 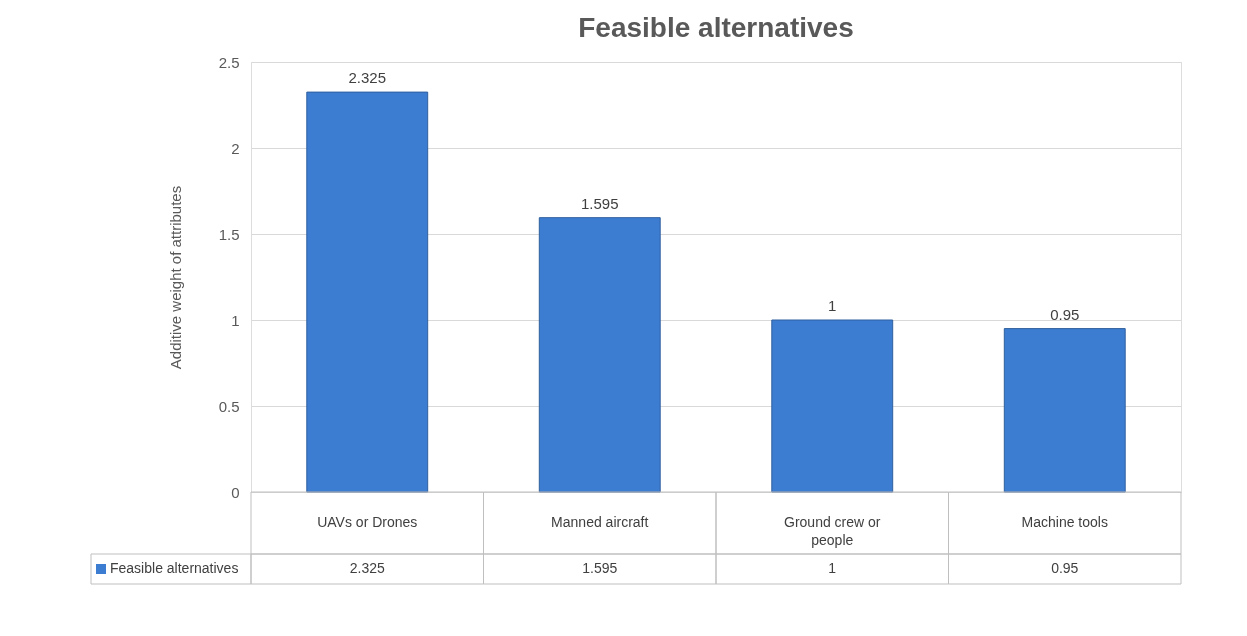 I want to click on legend-label: Feasible alternatives, so click(x=174, y=568).